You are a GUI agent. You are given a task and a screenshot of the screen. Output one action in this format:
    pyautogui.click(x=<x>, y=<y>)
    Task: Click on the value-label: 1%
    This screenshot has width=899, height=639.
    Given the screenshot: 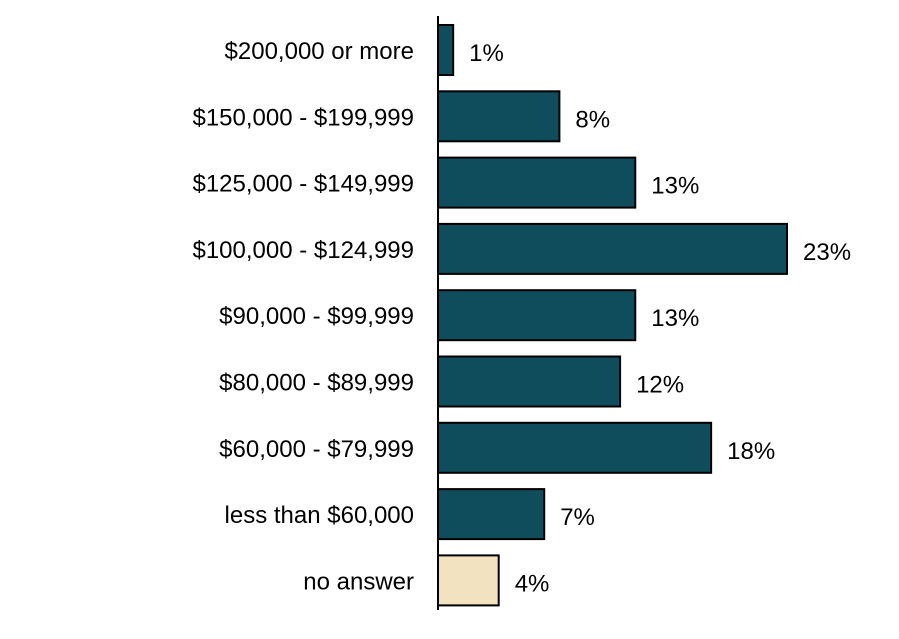 What is the action you would take?
    pyautogui.click(x=486, y=53)
    